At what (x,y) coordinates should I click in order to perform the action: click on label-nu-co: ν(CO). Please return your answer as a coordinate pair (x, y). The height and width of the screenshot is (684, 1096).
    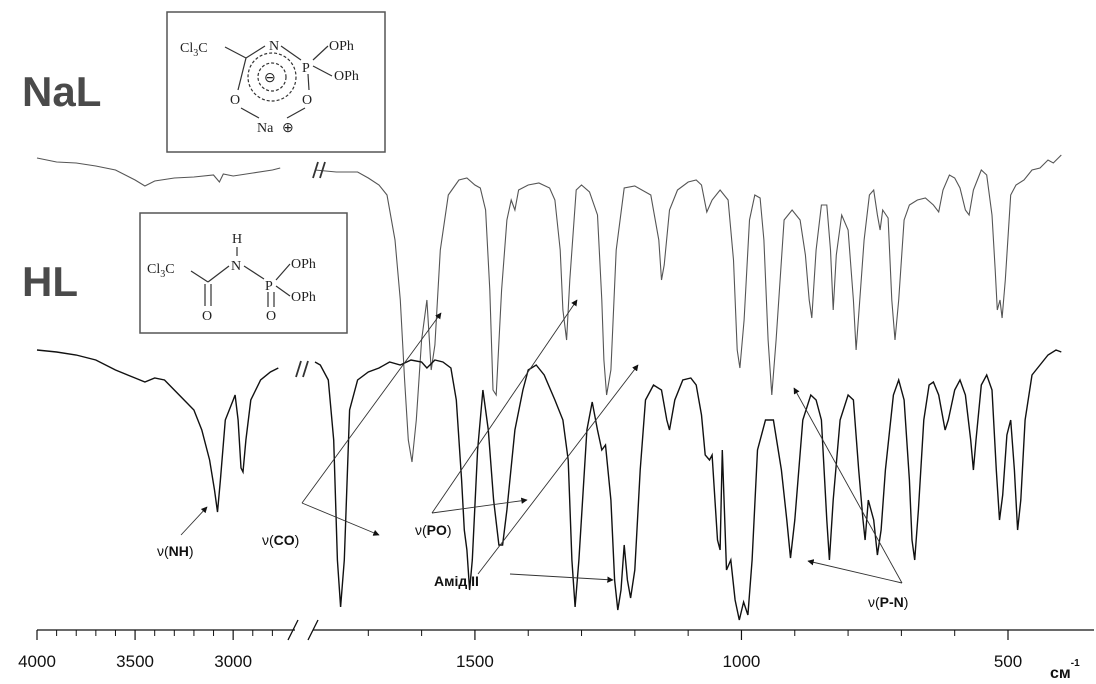
    Looking at the image, I should click on (280, 540).